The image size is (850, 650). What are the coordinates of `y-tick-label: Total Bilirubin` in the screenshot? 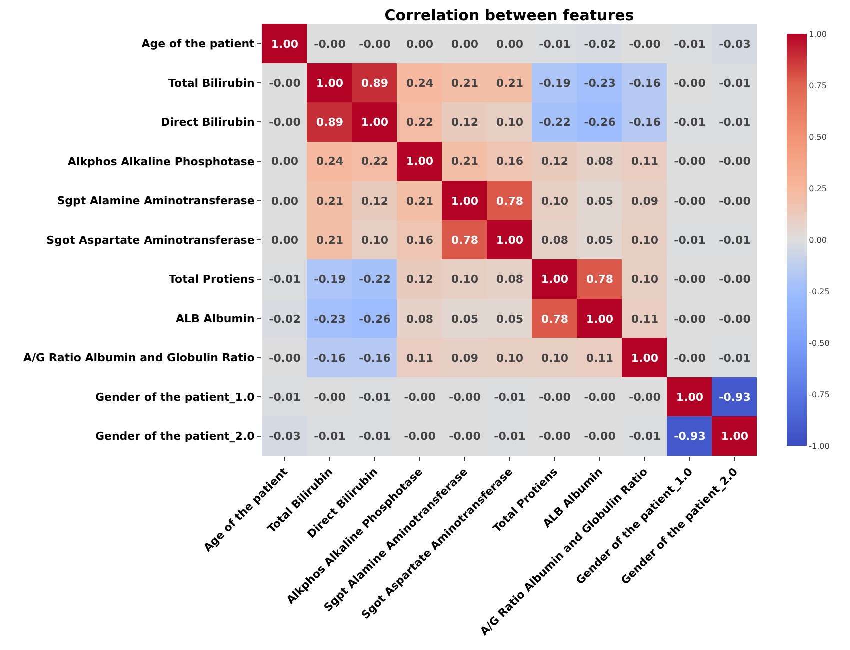 It's located at (211, 83).